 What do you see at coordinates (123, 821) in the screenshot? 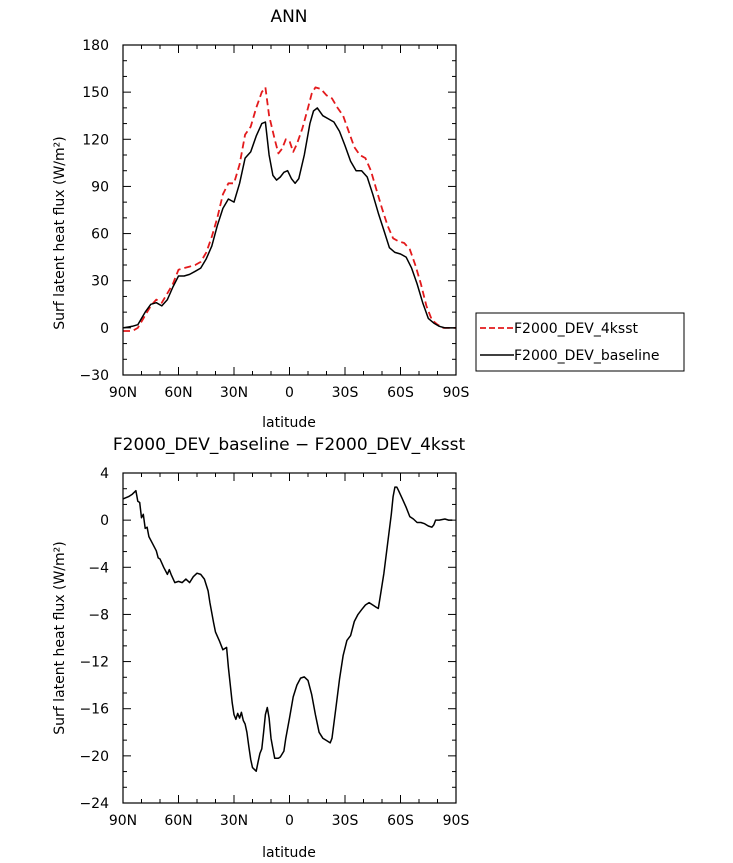
I see `bottom-x-tick-label: 90N` at bounding box center [123, 821].